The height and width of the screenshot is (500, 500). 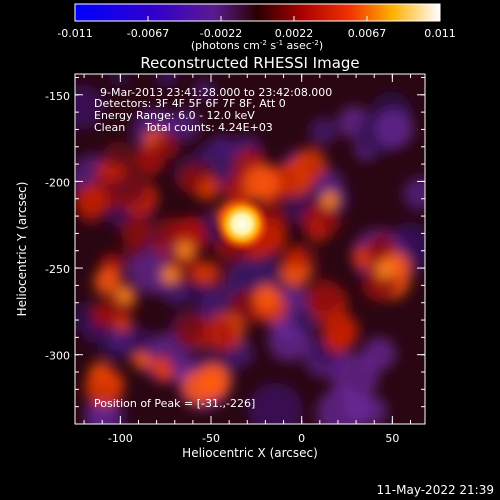 I want to click on plot-title: Reconstructed RHESSI Image, so click(x=249, y=63).